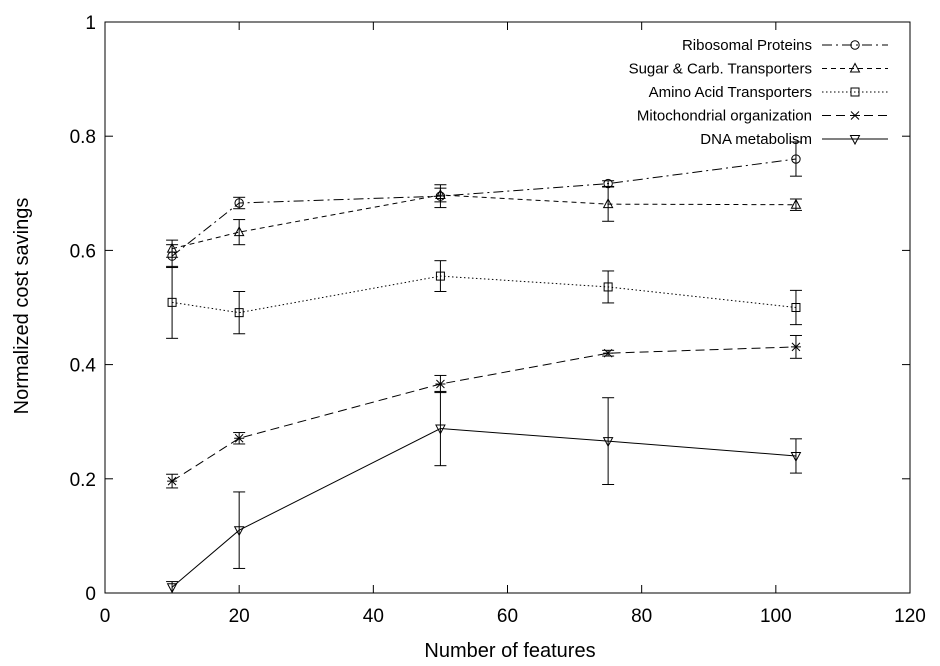 Image resolution: width=940 pixels, height=666 pixels. Describe the element at coordinates (509, 651) in the screenshot. I see `x-axis-title: Number of features` at that location.